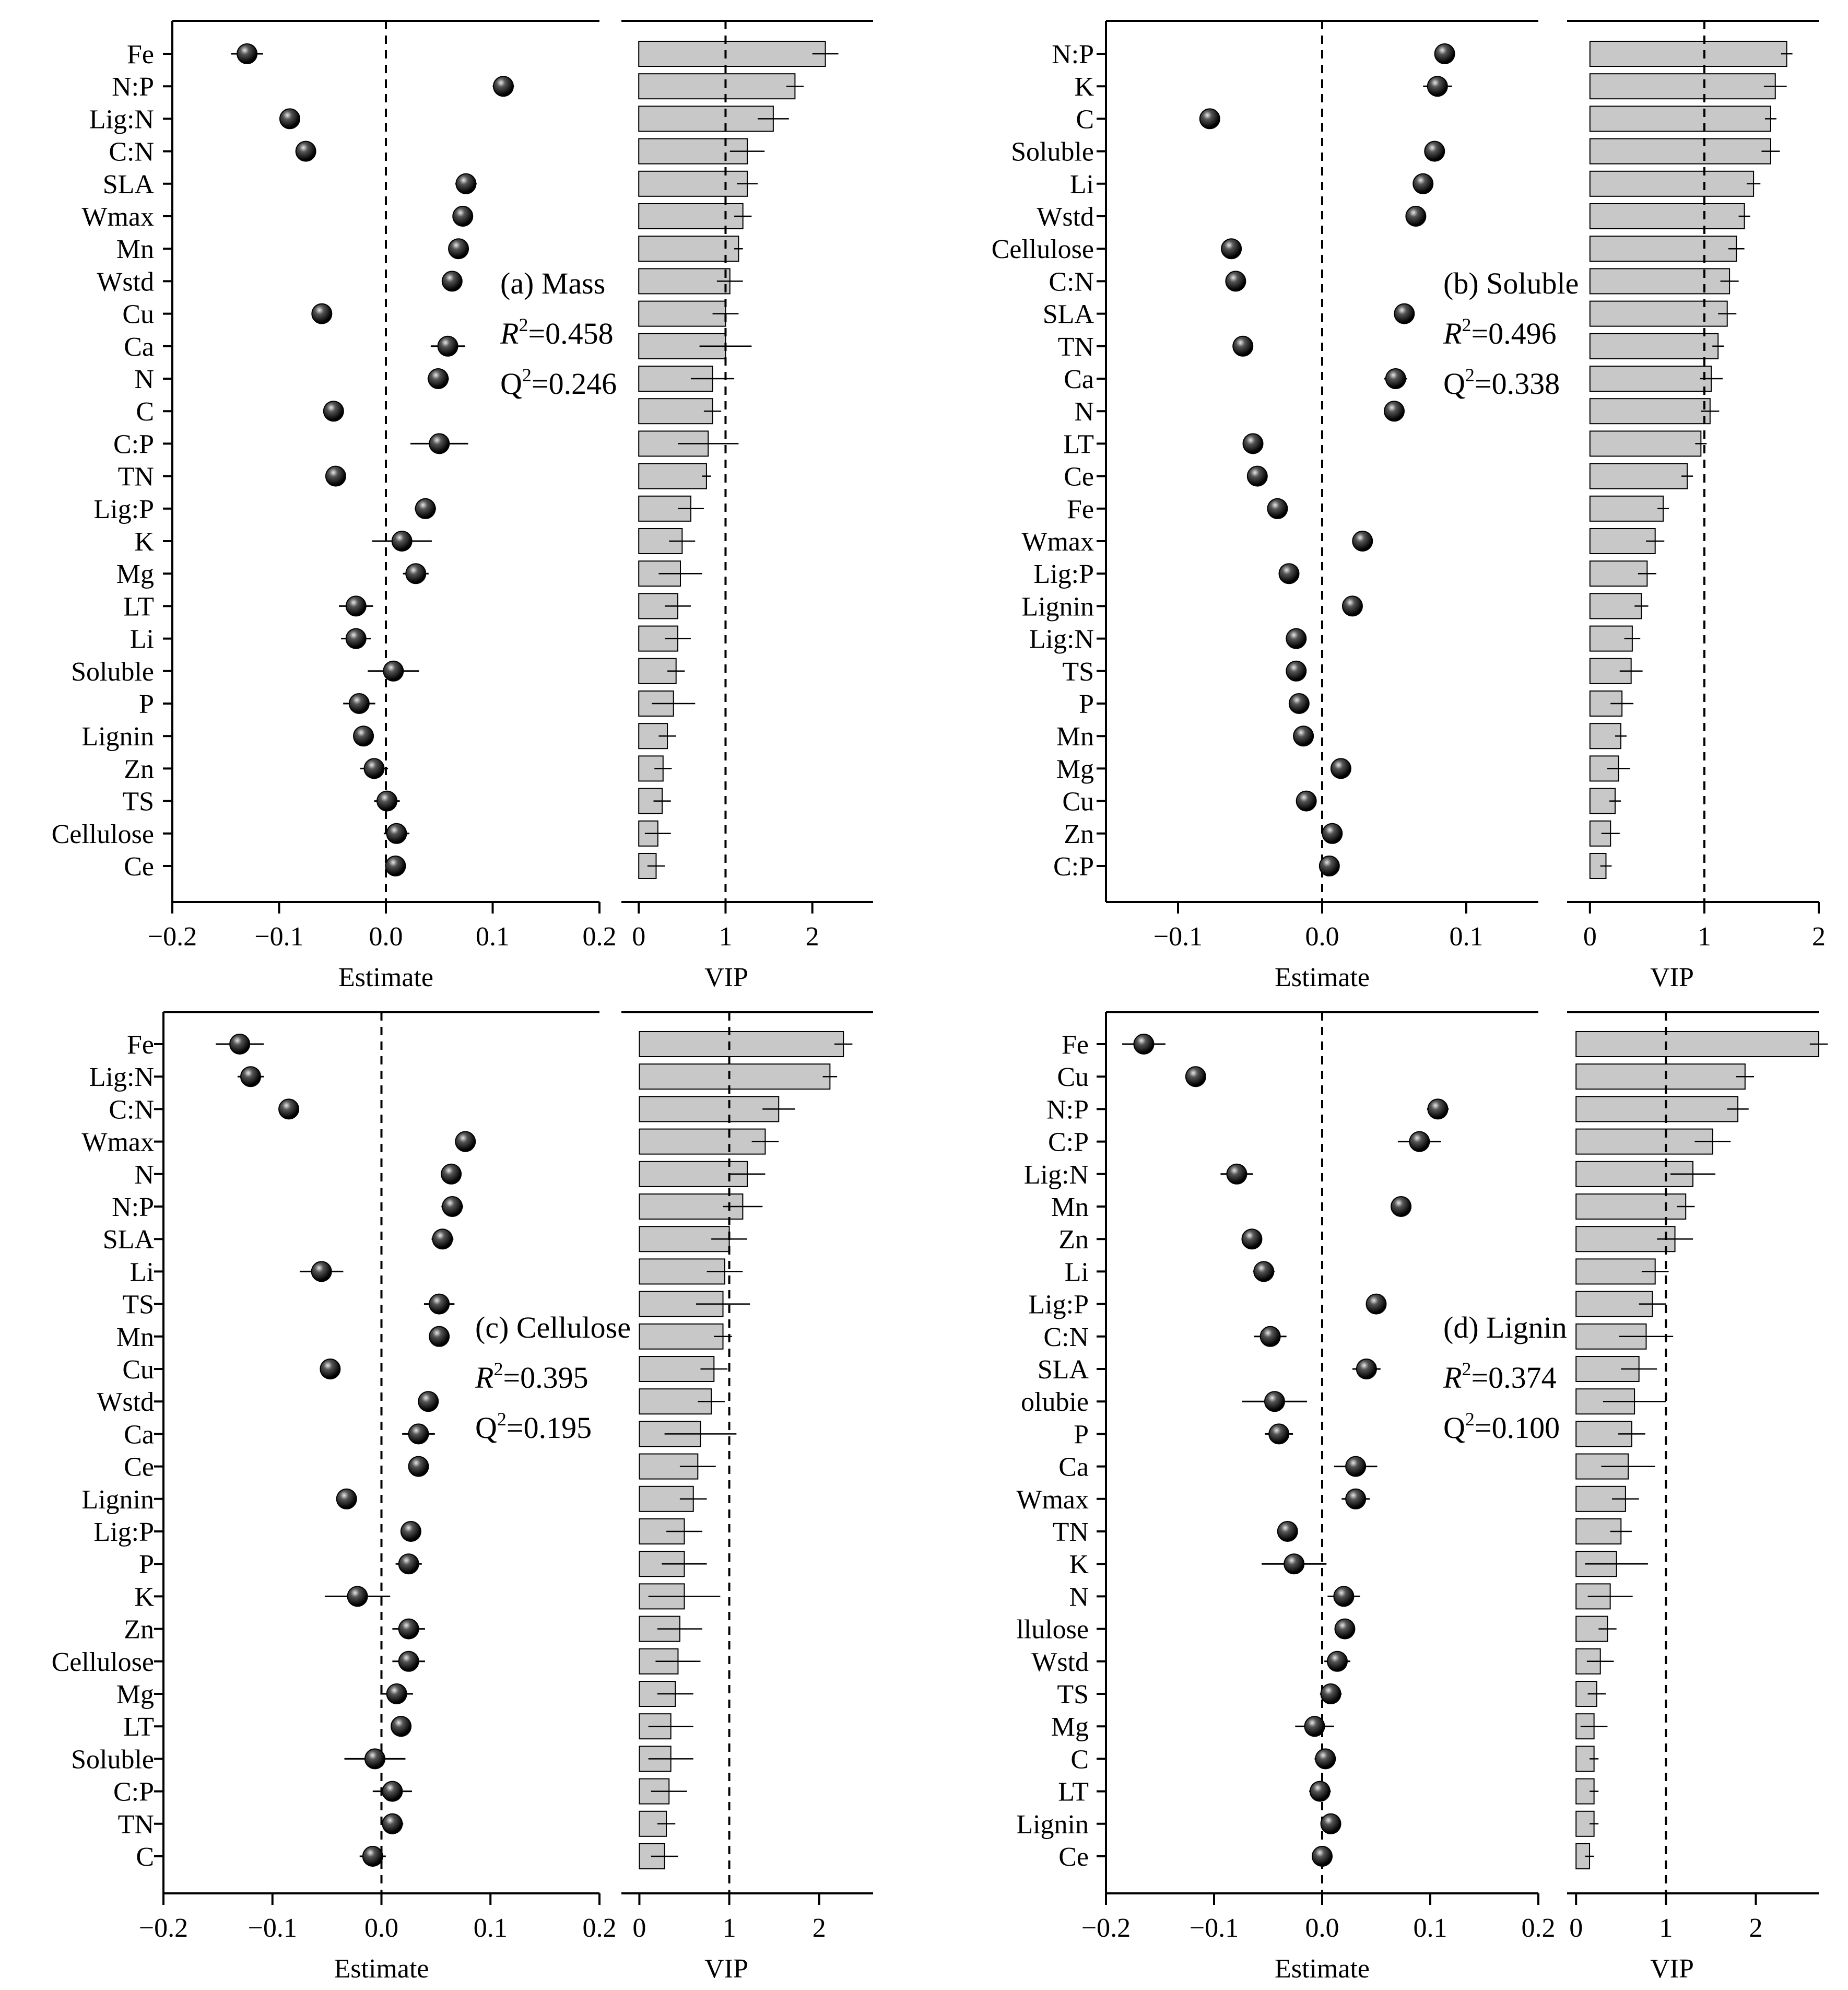 The image size is (1848, 1990). What do you see at coordinates (278, 937) in the screenshot?
I see `estimate-tick-label: −0.1` at bounding box center [278, 937].